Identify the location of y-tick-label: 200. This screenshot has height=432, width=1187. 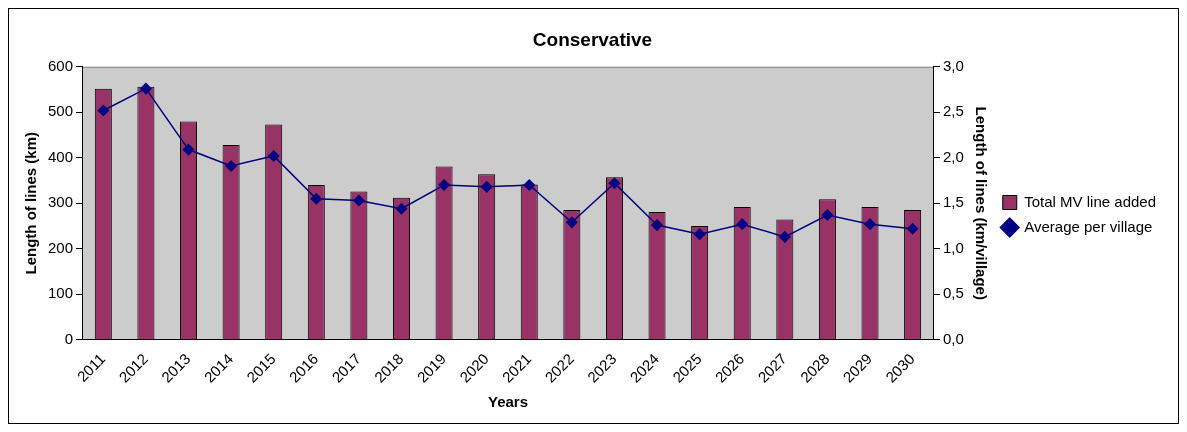
(61, 247).